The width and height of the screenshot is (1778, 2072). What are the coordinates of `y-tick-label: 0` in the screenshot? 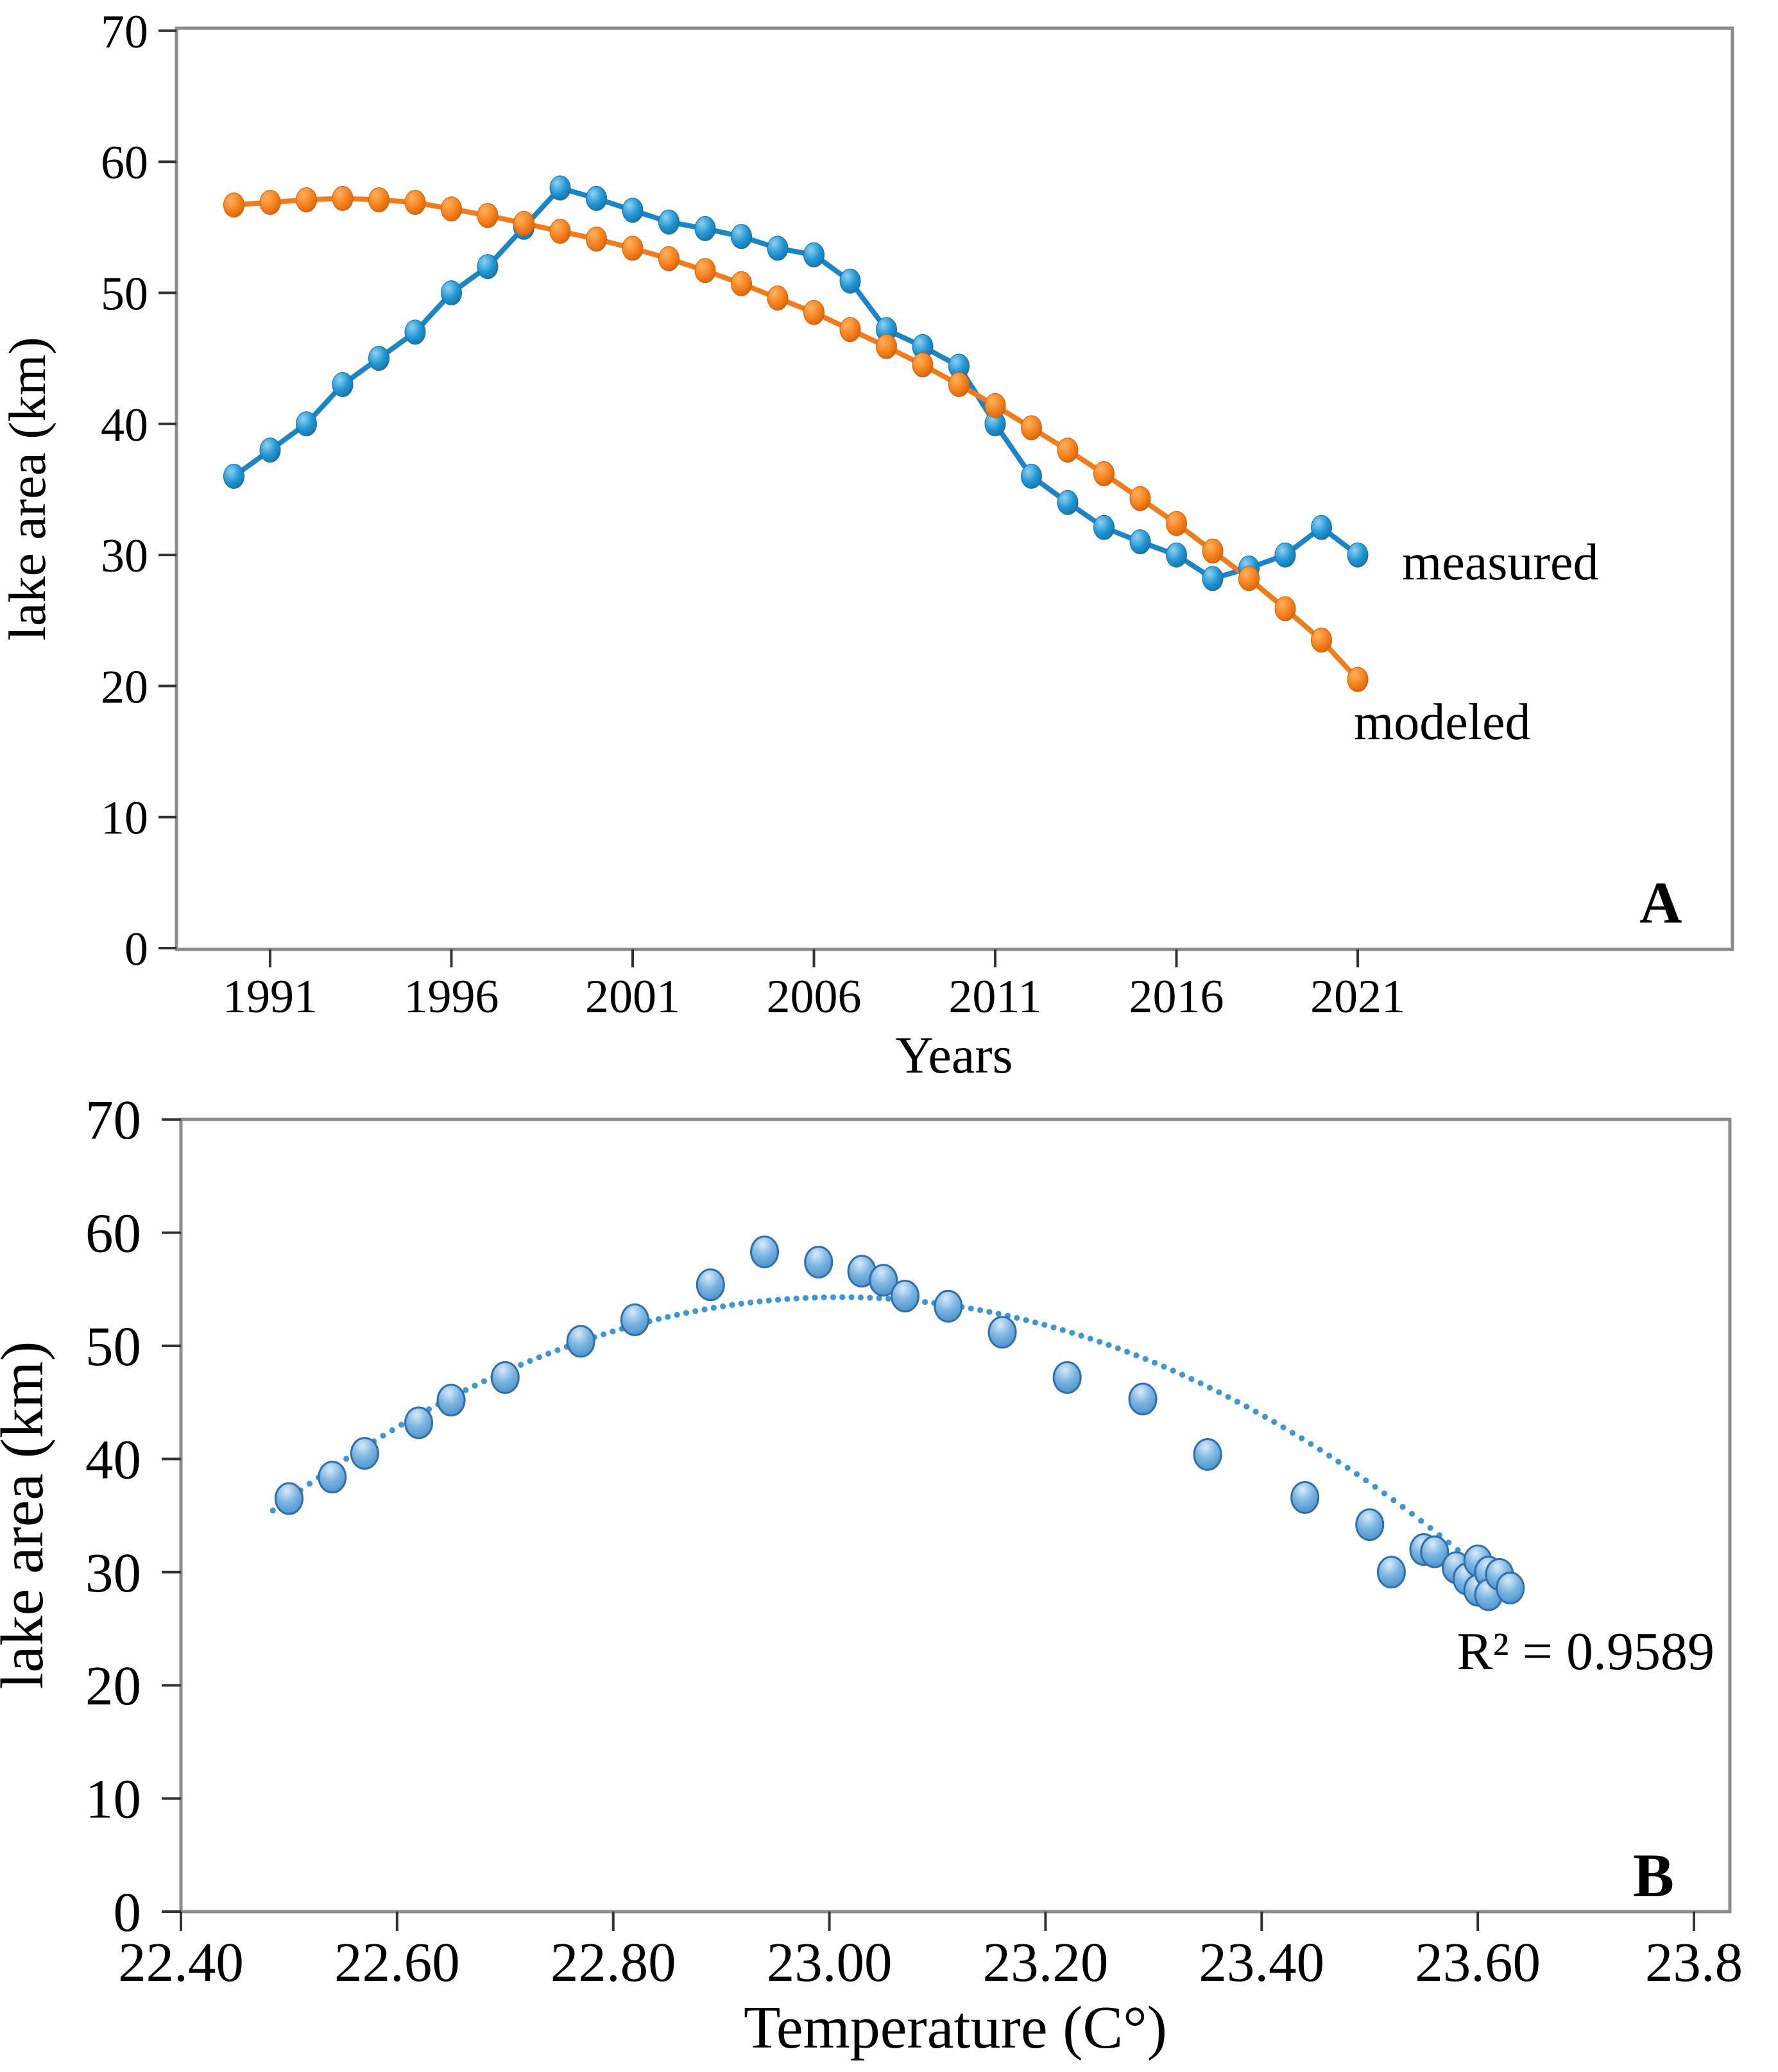 It's located at (136, 949).